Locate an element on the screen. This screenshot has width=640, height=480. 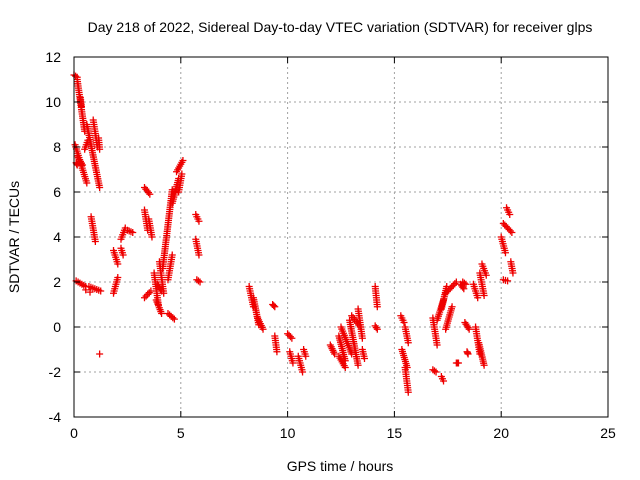
x-tick-label: 20 is located at coordinates (501, 433).